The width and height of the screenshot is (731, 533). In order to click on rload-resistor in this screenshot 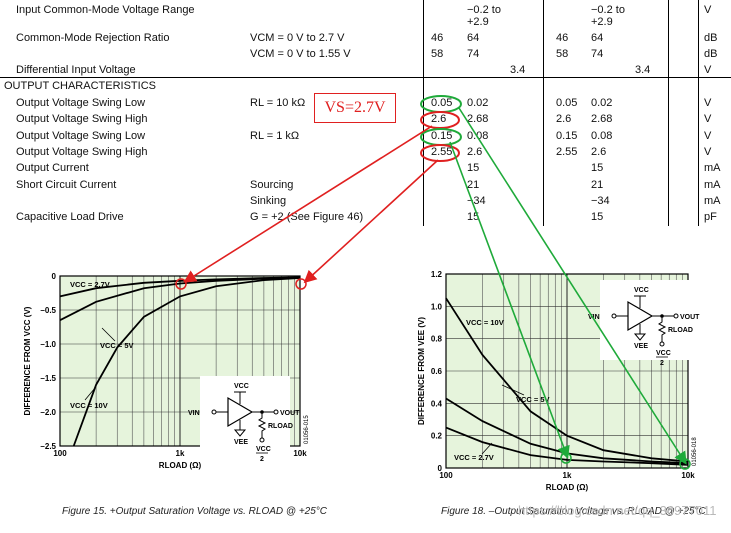, I will do `click(262, 425)`.